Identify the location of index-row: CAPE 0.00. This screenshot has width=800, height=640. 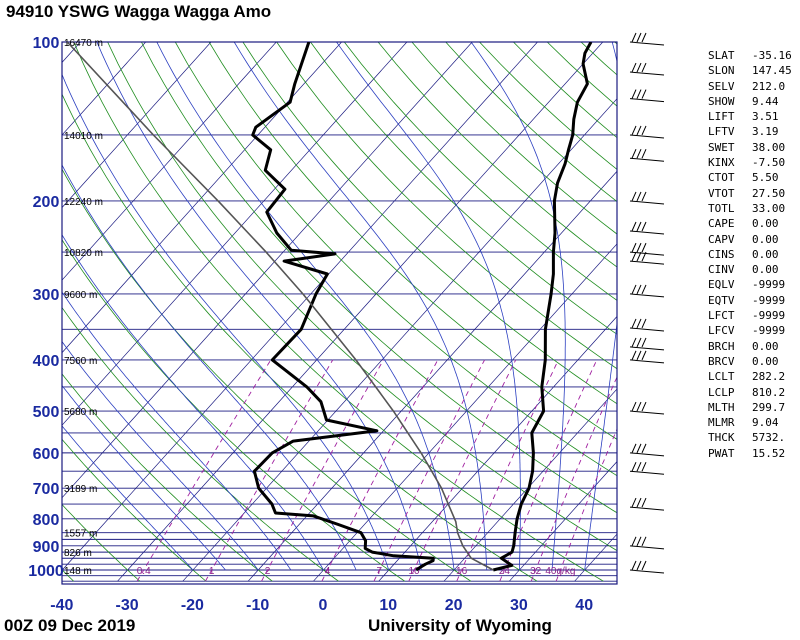
(750, 223).